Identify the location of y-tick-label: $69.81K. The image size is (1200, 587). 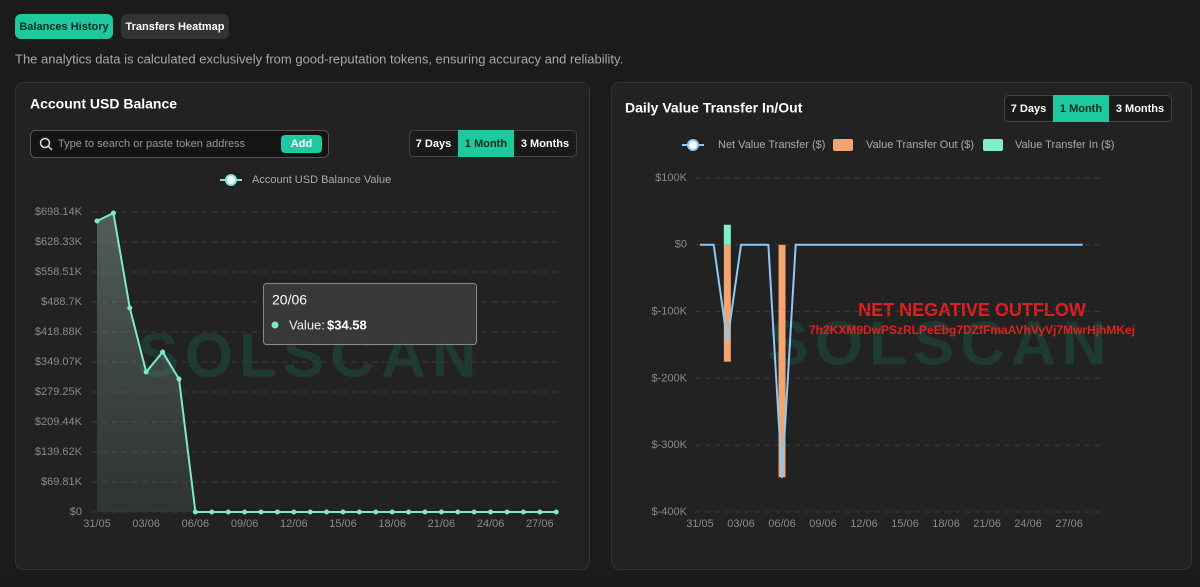
(62, 482).